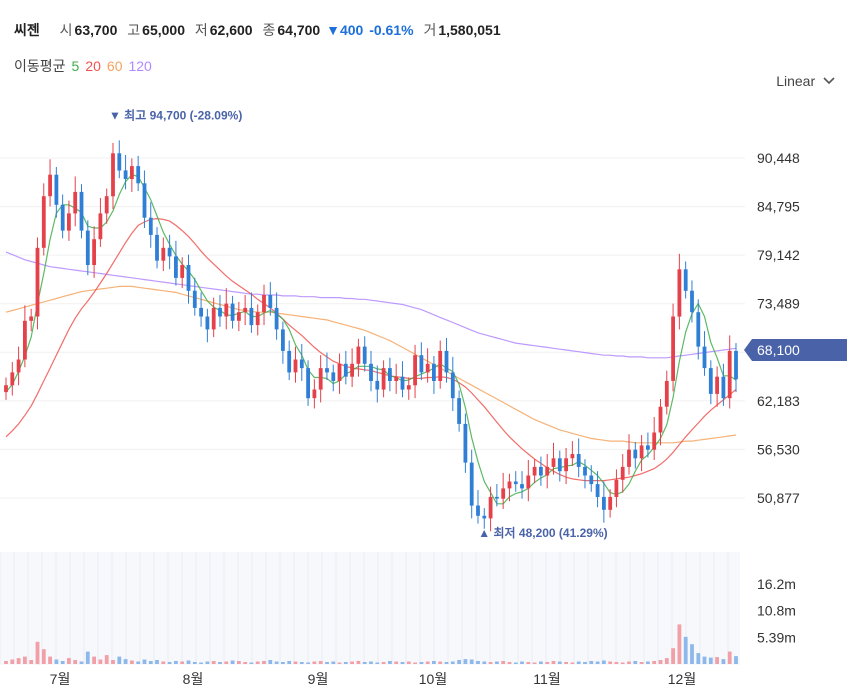 This screenshot has height=692, width=847. What do you see at coordinates (40, 66) in the screenshot?
I see `ma-legend-label: 이동평균` at bounding box center [40, 66].